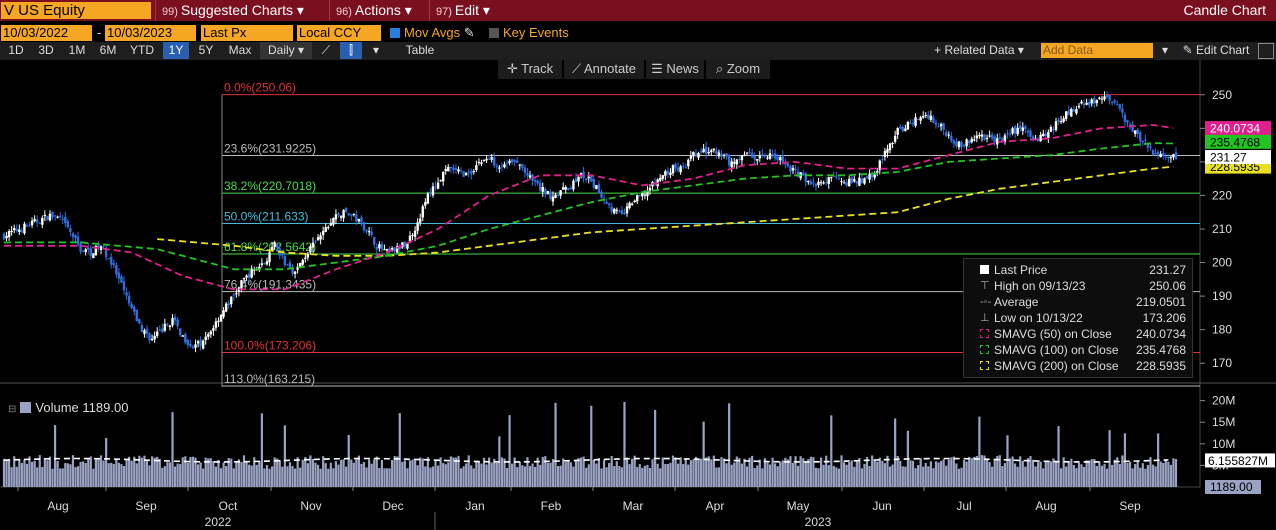 This screenshot has width=1276, height=530. Describe the element at coordinates (12, 409) in the screenshot. I see `collapse-icon: ⊟` at that location.